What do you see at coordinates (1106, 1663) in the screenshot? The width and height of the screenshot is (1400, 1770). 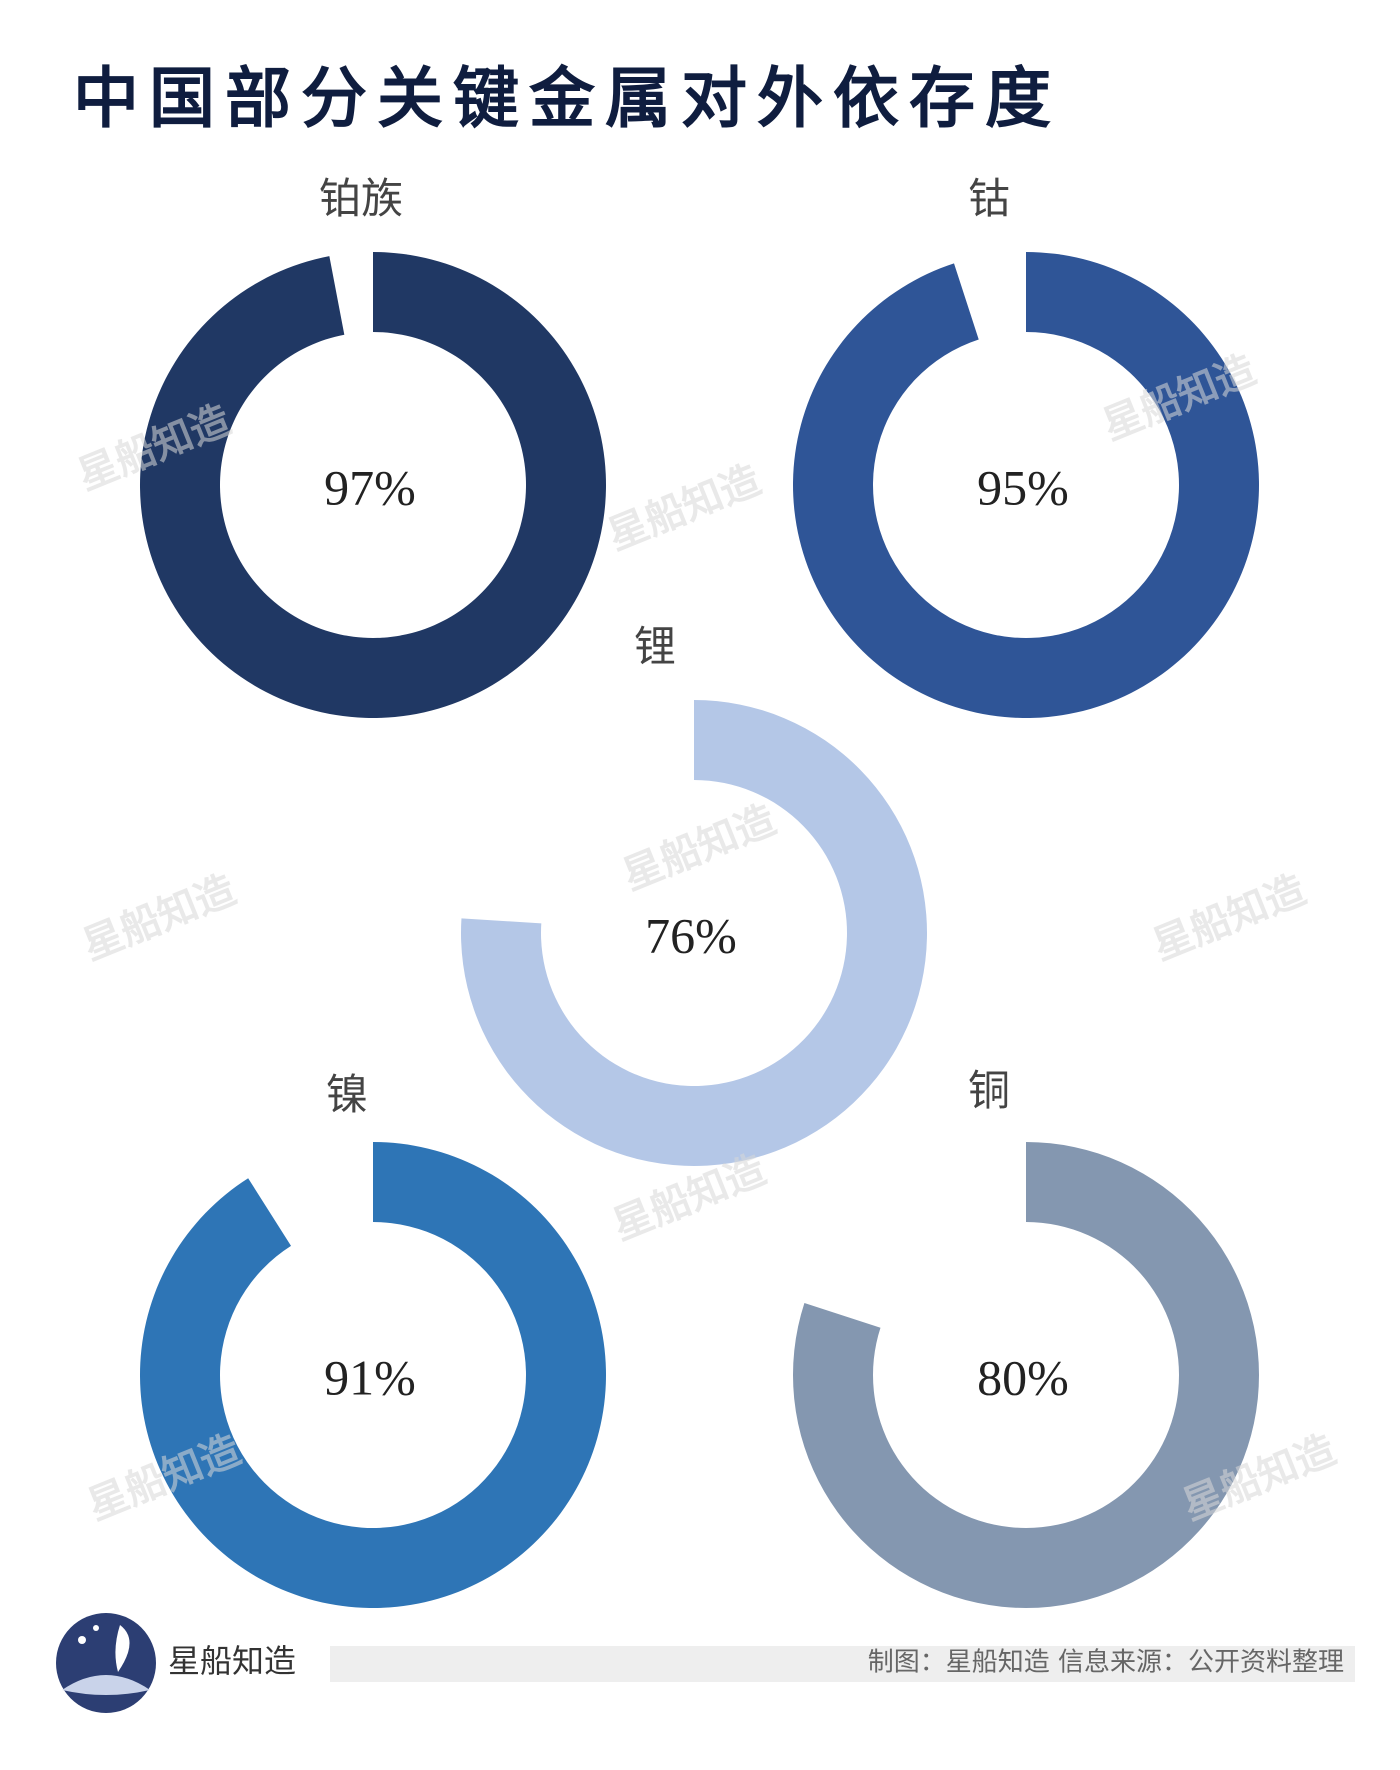 I see `footer-credit: 制图：星船知造 信息来源：公开资料整理` at bounding box center [1106, 1663].